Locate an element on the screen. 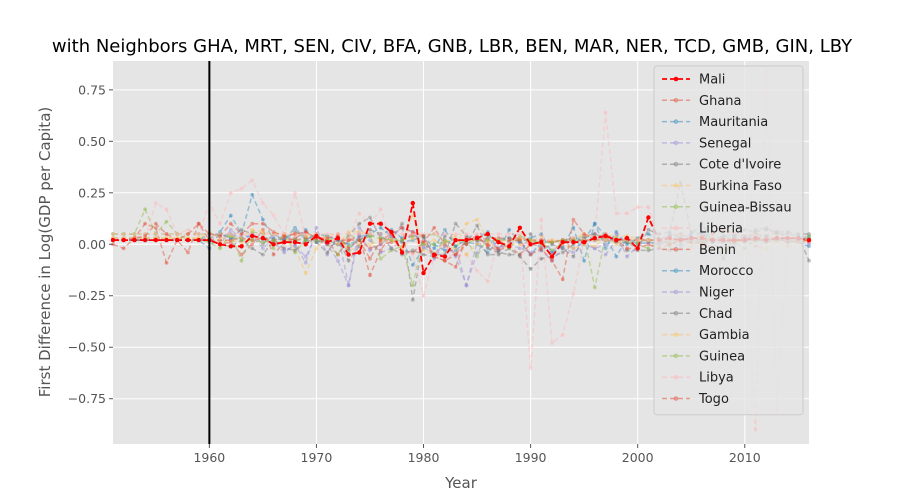 The image size is (900, 500). legend-label: Mali is located at coordinates (712, 80).